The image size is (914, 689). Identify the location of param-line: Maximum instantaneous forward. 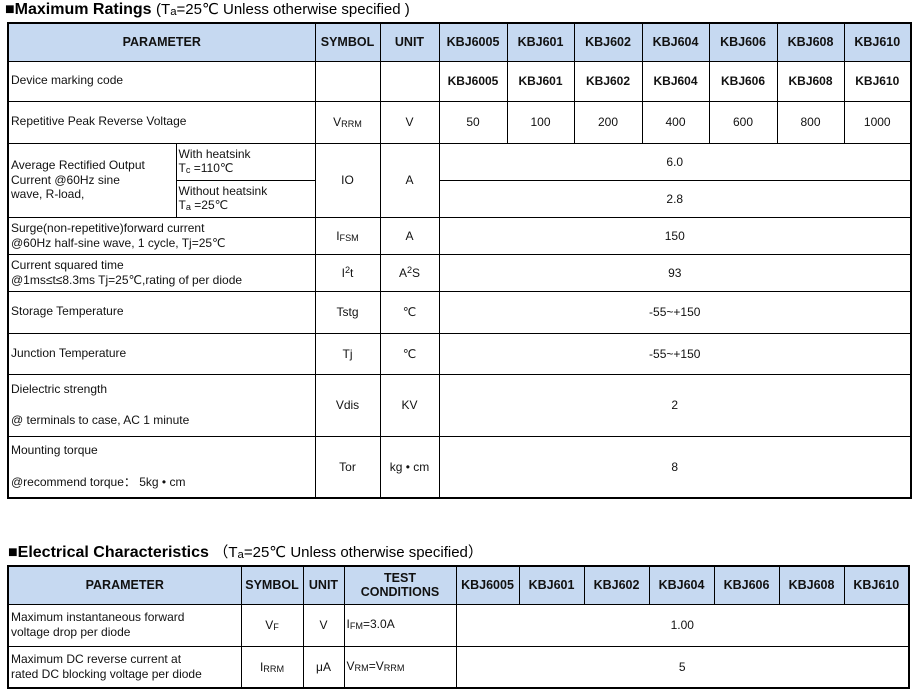
(98, 617).